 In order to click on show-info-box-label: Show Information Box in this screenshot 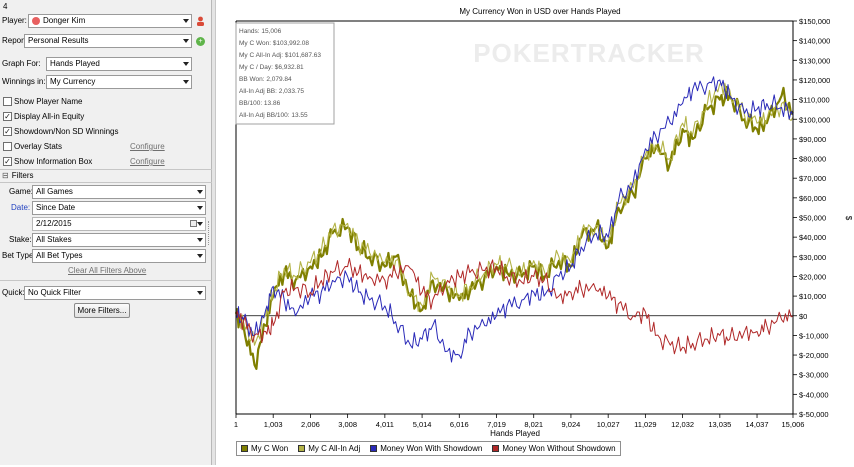, I will do `click(53, 161)`.